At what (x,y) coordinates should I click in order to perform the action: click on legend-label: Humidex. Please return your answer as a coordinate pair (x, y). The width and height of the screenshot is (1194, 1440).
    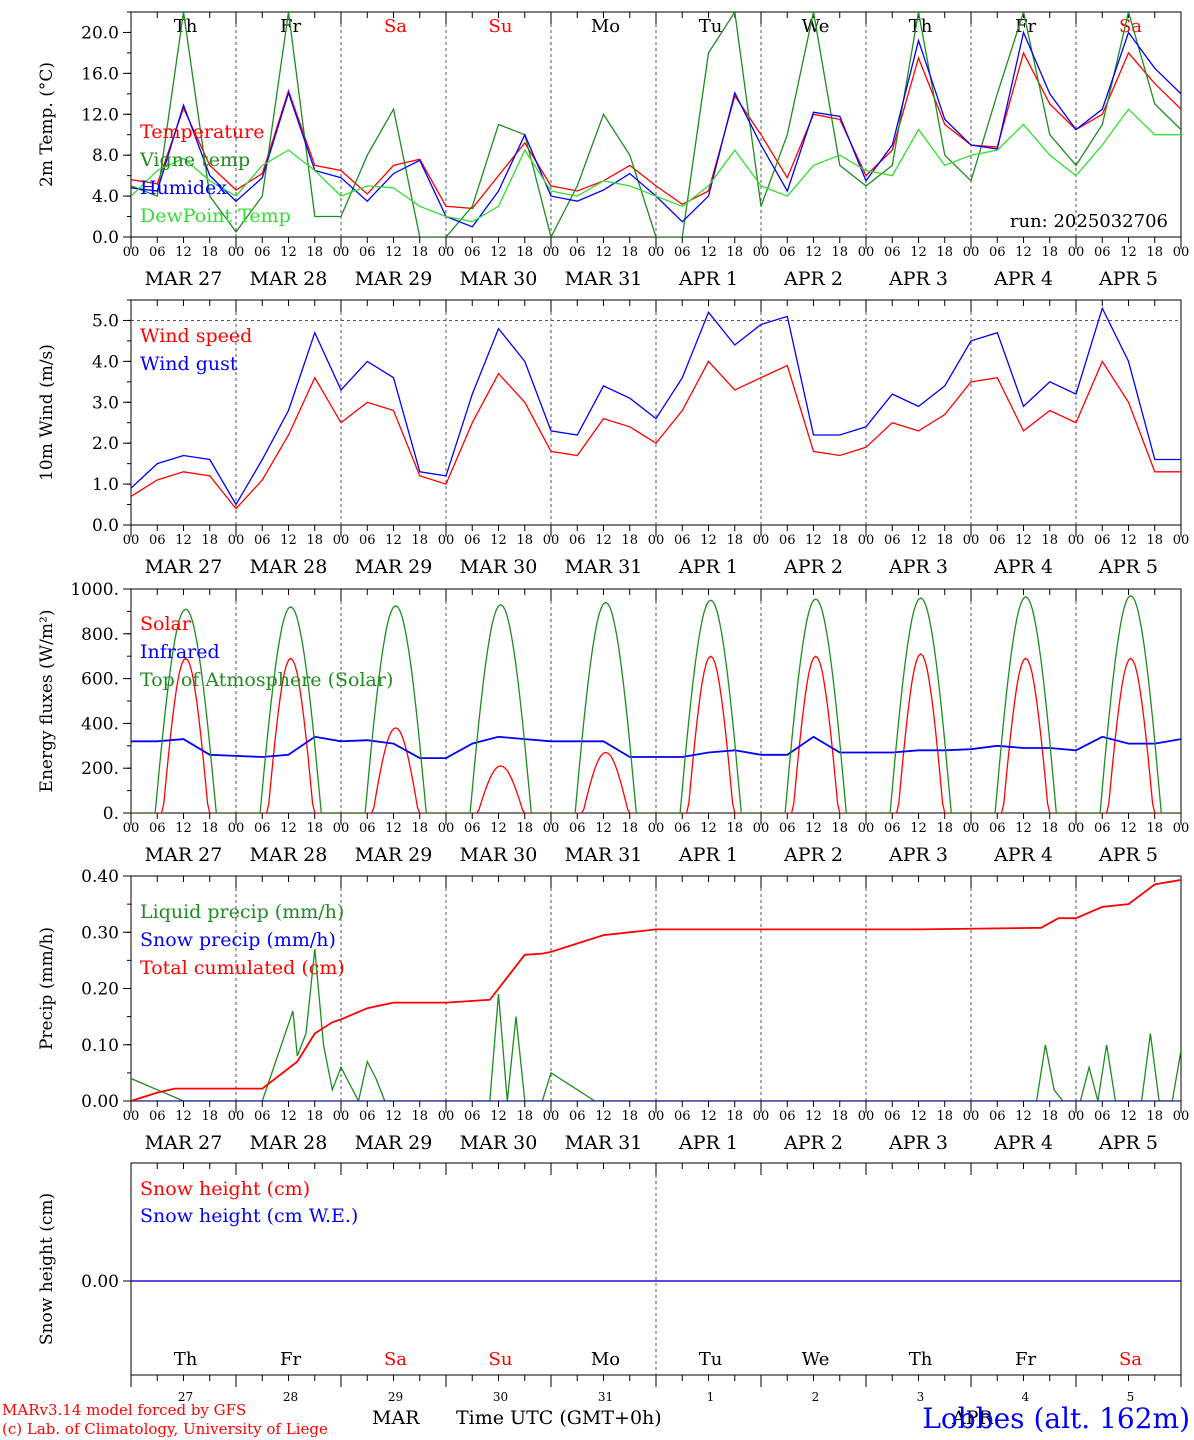
    Looking at the image, I should click on (183, 188).